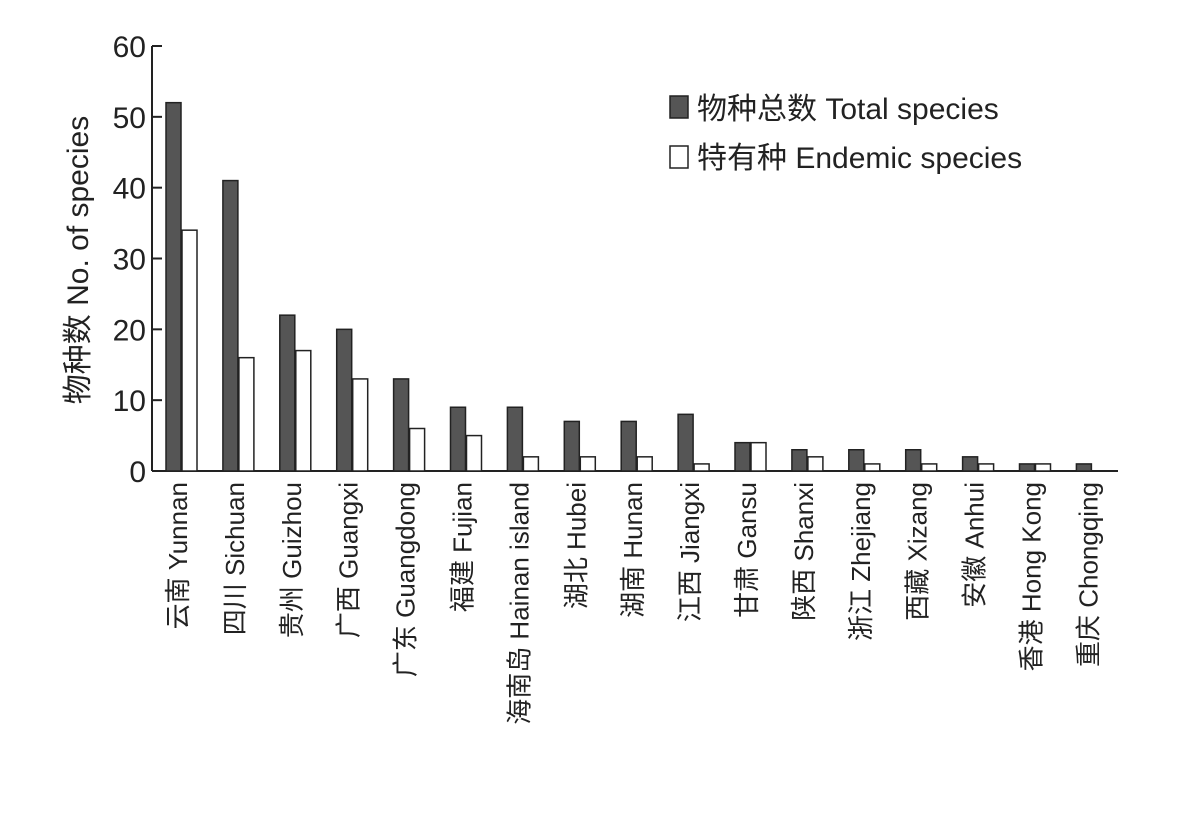 This screenshot has width=1200, height=834. What do you see at coordinates (129, 189) in the screenshot?
I see `y-tick-label: 40` at bounding box center [129, 189].